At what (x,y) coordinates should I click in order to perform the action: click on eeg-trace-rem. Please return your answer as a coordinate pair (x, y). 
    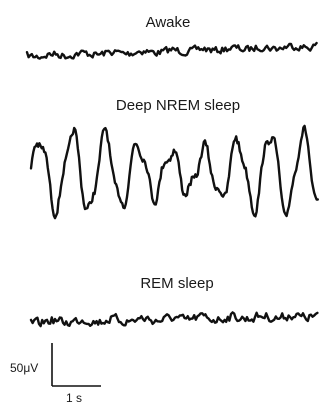
    Looking at the image, I should click on (174, 319).